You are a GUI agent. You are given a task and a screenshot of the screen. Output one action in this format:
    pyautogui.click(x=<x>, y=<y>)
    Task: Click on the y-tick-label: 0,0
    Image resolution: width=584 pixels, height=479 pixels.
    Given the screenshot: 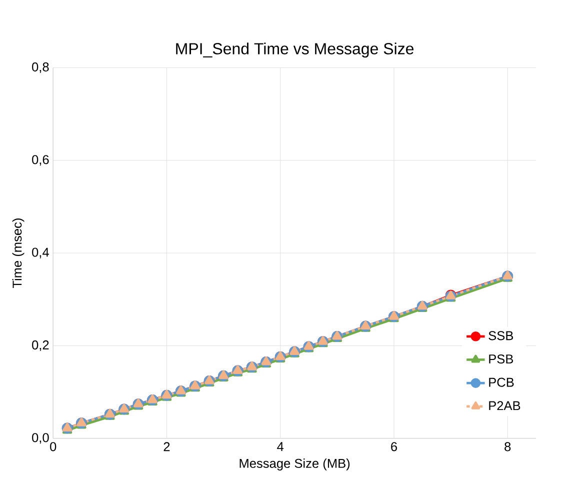 What is the action you would take?
    pyautogui.click(x=40, y=438)
    